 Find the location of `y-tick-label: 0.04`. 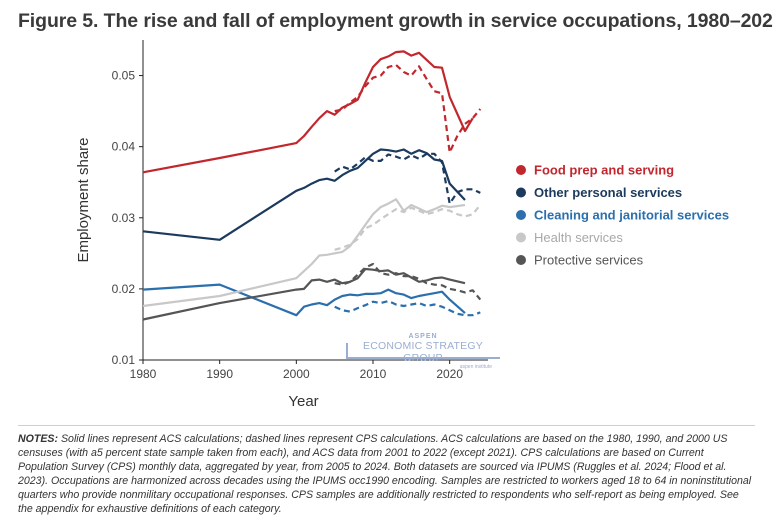

y-tick-label: 0.04 is located at coordinates (124, 147).